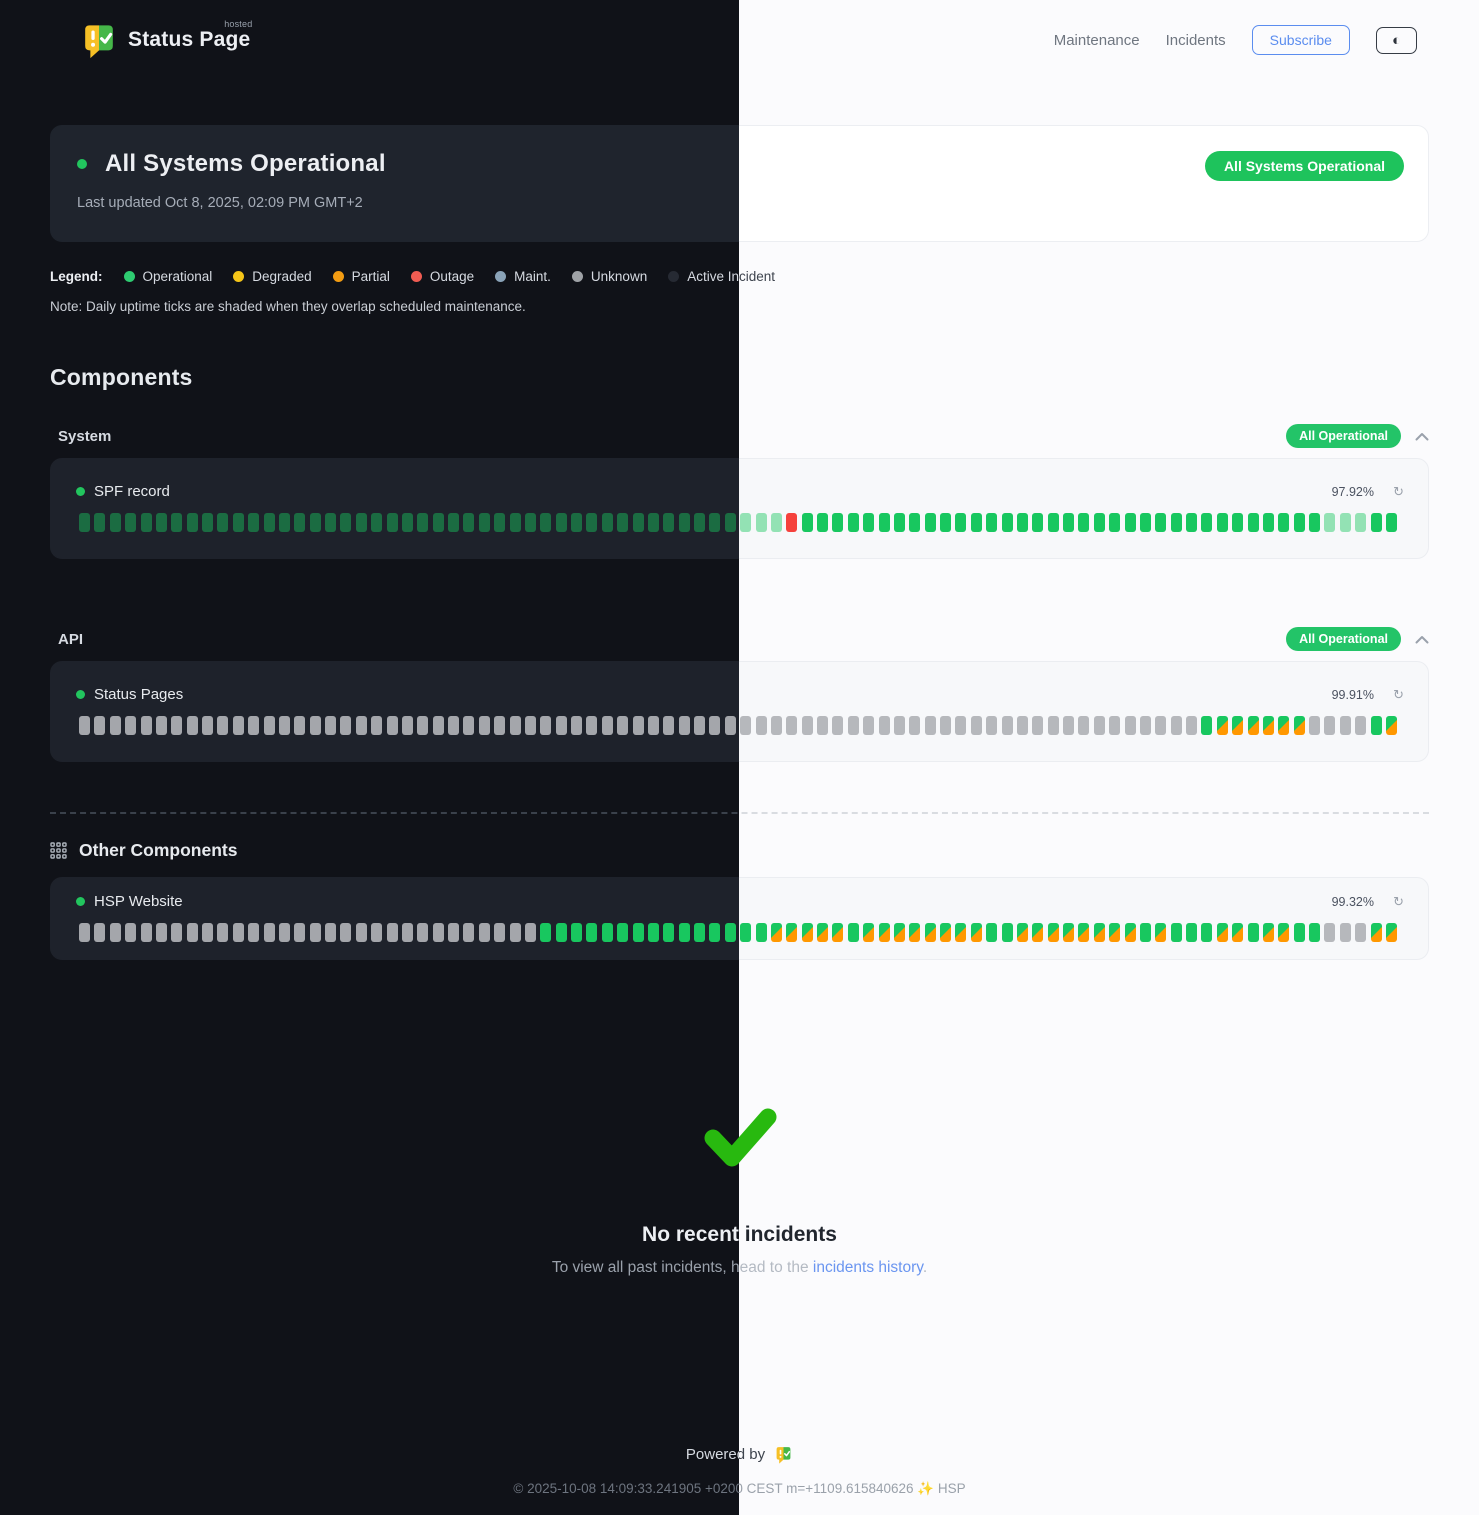 The height and width of the screenshot is (1515, 1479). What do you see at coordinates (80, 491) in the screenshot?
I see `component-status-dot` at bounding box center [80, 491].